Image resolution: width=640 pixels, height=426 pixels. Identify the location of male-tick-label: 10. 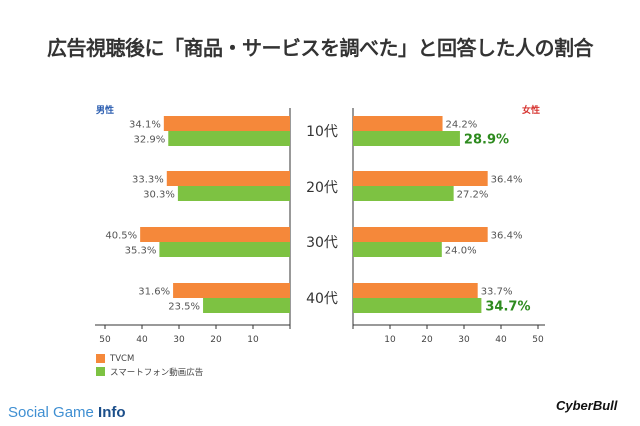
(253, 340).